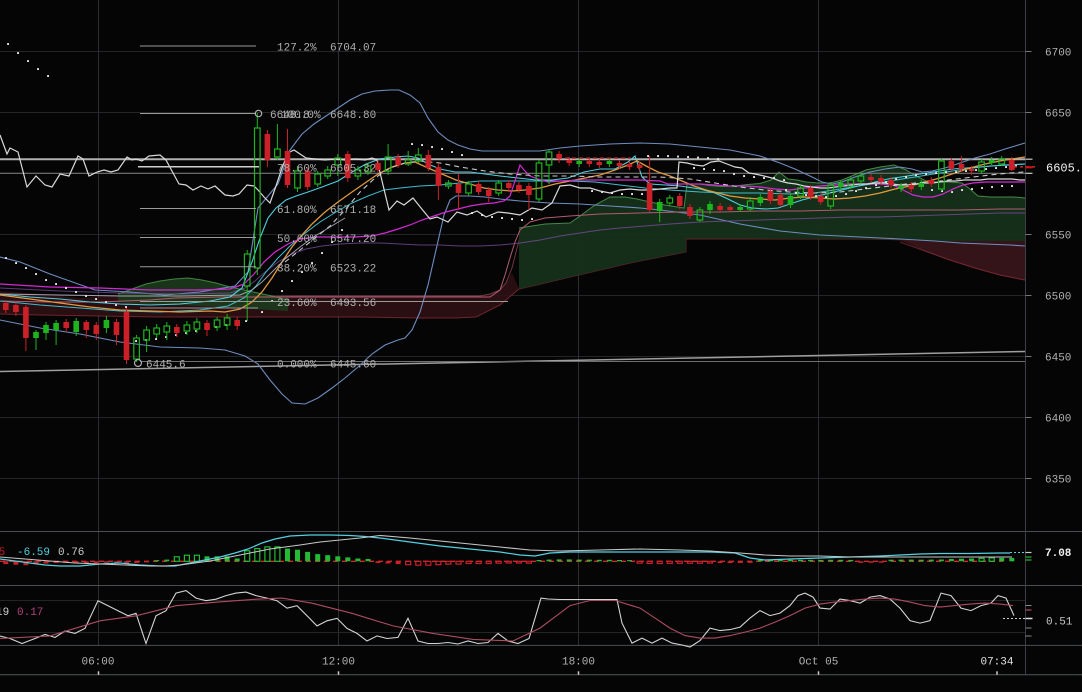 The width and height of the screenshot is (1082, 692). I want to click on svg-text: 7.08, so click(1058, 554).